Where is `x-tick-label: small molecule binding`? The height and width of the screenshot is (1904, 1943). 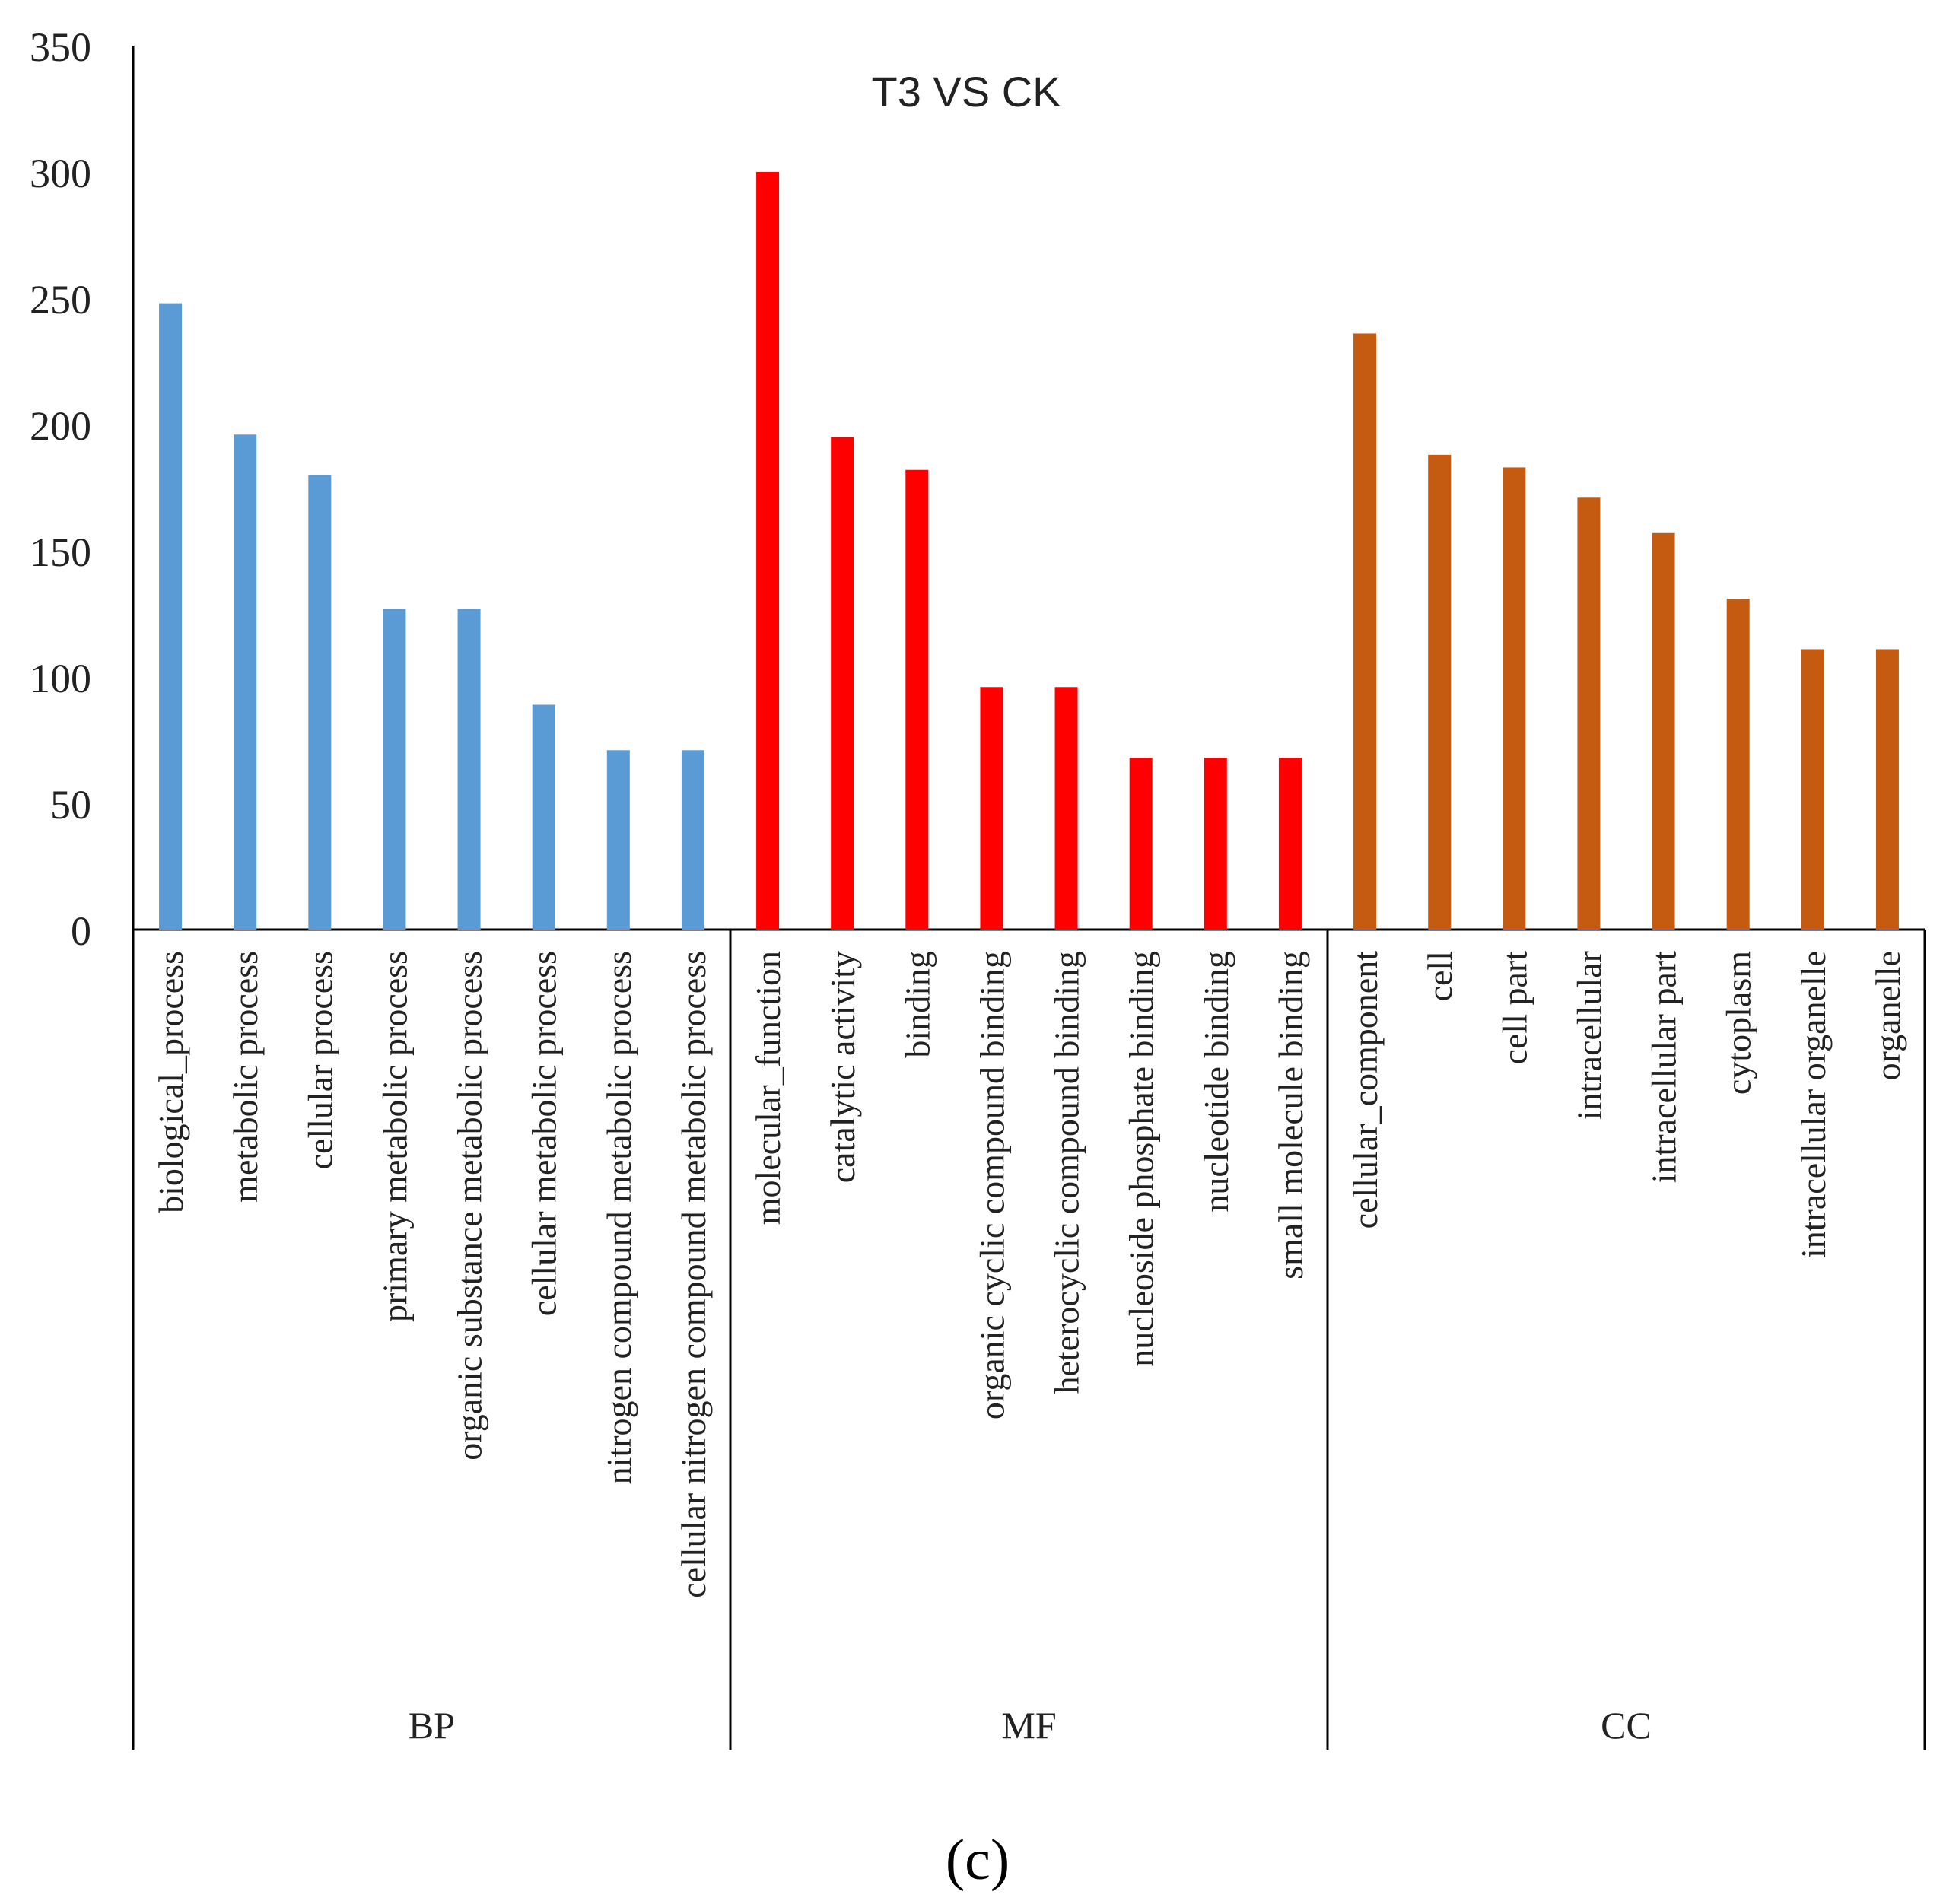 x-tick-label: small molecule binding is located at coordinates (1290, 1115).